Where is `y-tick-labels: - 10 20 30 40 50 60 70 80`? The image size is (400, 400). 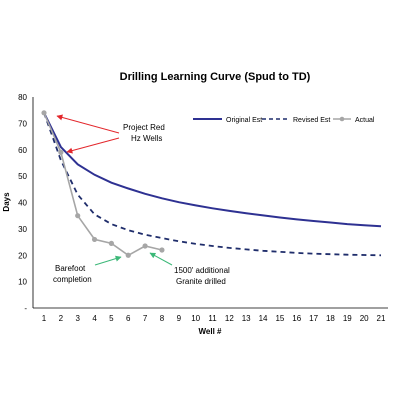 y-tick-labels: - 10 20 30 40 50 60 70 80 is located at coordinates (22, 203).